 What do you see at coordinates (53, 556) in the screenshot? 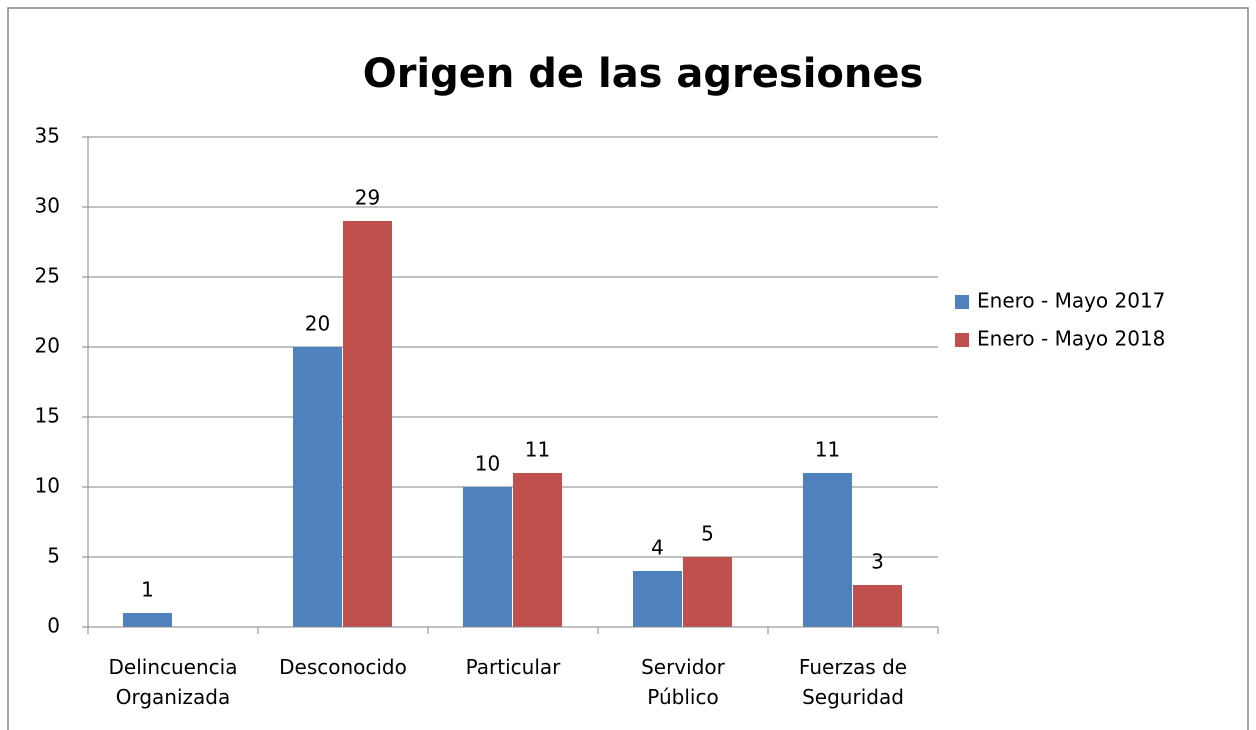
I see `y-tick-label: 5` at bounding box center [53, 556].